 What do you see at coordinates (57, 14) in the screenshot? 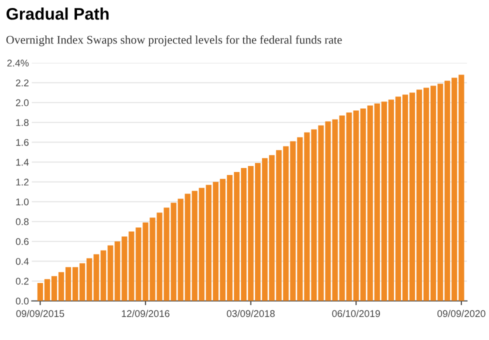
I see `chart-title: Gradual Path` at bounding box center [57, 14].